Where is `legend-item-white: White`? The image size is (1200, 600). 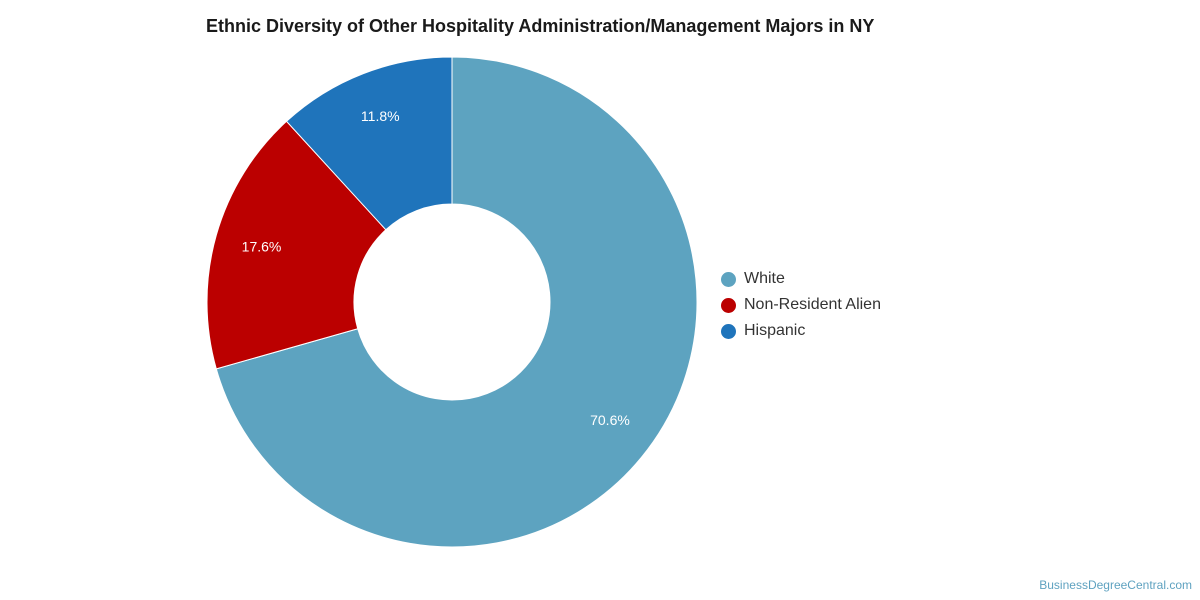
legend-item-white: White is located at coordinates (801, 279).